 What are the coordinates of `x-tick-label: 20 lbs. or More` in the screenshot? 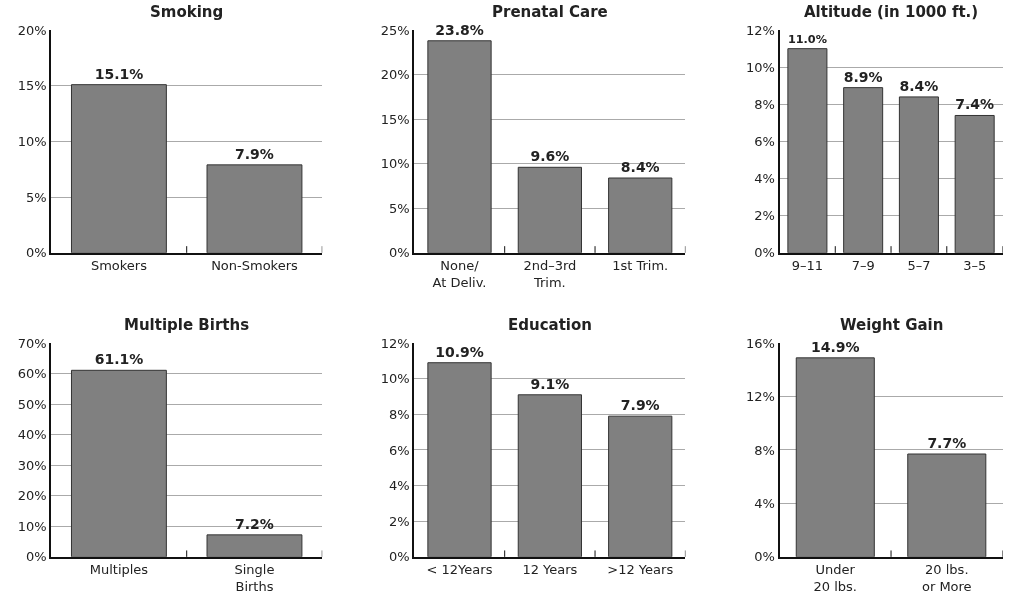 It's located at (946, 578).